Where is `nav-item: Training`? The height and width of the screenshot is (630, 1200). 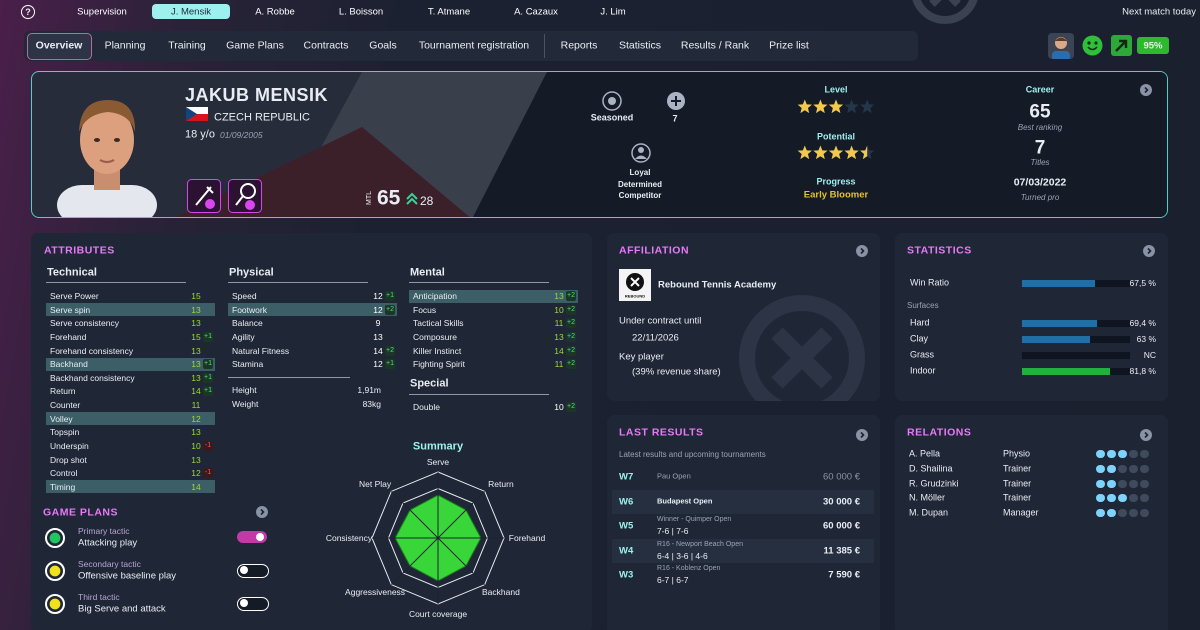 nav-item: Training is located at coordinates (187, 45).